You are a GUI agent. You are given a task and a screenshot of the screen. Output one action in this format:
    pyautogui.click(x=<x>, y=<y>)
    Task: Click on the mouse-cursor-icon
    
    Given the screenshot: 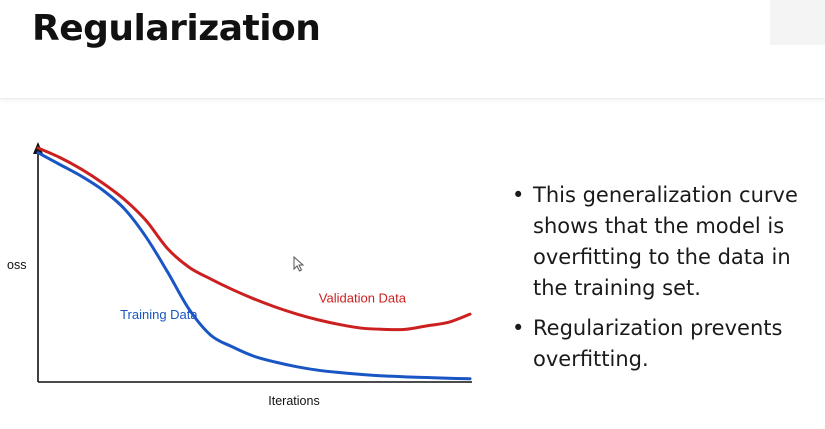 What is the action you would take?
    pyautogui.click(x=299, y=264)
    